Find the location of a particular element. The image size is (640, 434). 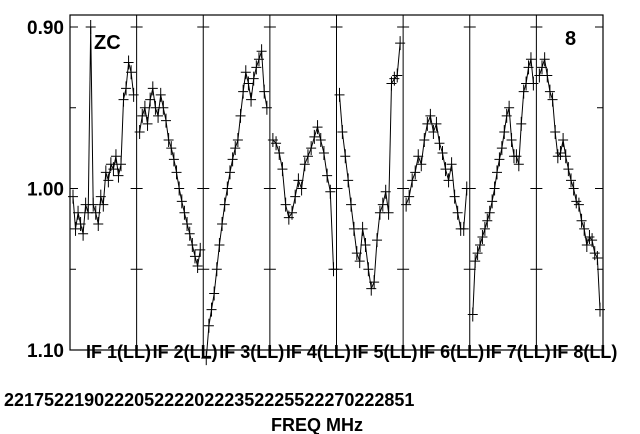

panel-label: IF 2(LL) is located at coordinates (185, 352).